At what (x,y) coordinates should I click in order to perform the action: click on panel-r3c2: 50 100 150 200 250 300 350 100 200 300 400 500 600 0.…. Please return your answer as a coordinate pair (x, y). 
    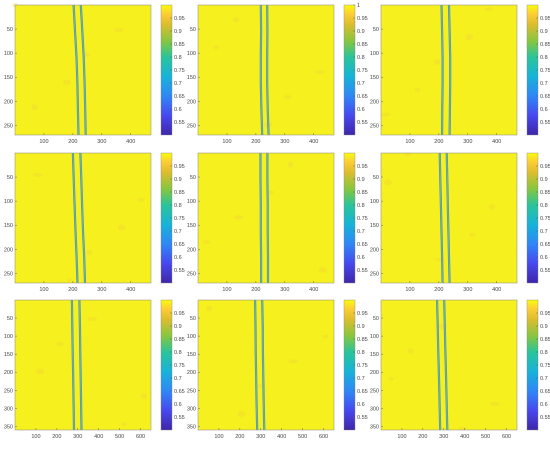
    Looking at the image, I should click on (277, 369).